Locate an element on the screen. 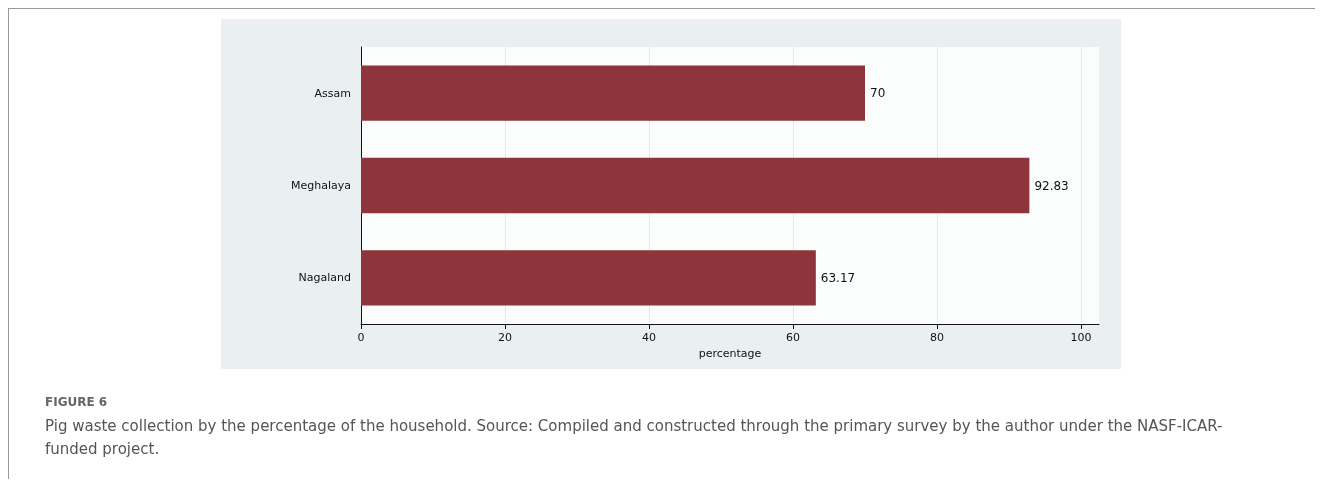 The image size is (1322, 487). data-label: 63.17 is located at coordinates (838, 277).